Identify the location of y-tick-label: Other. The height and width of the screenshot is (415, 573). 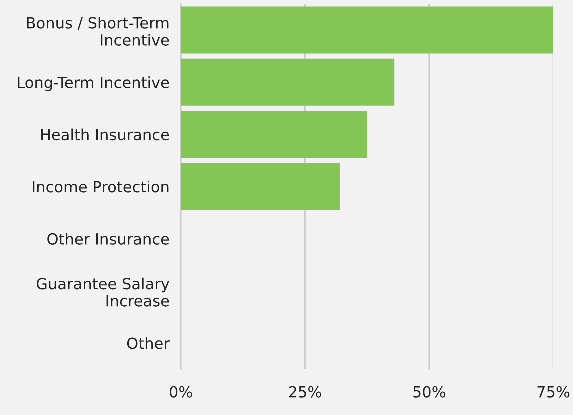
(148, 343).